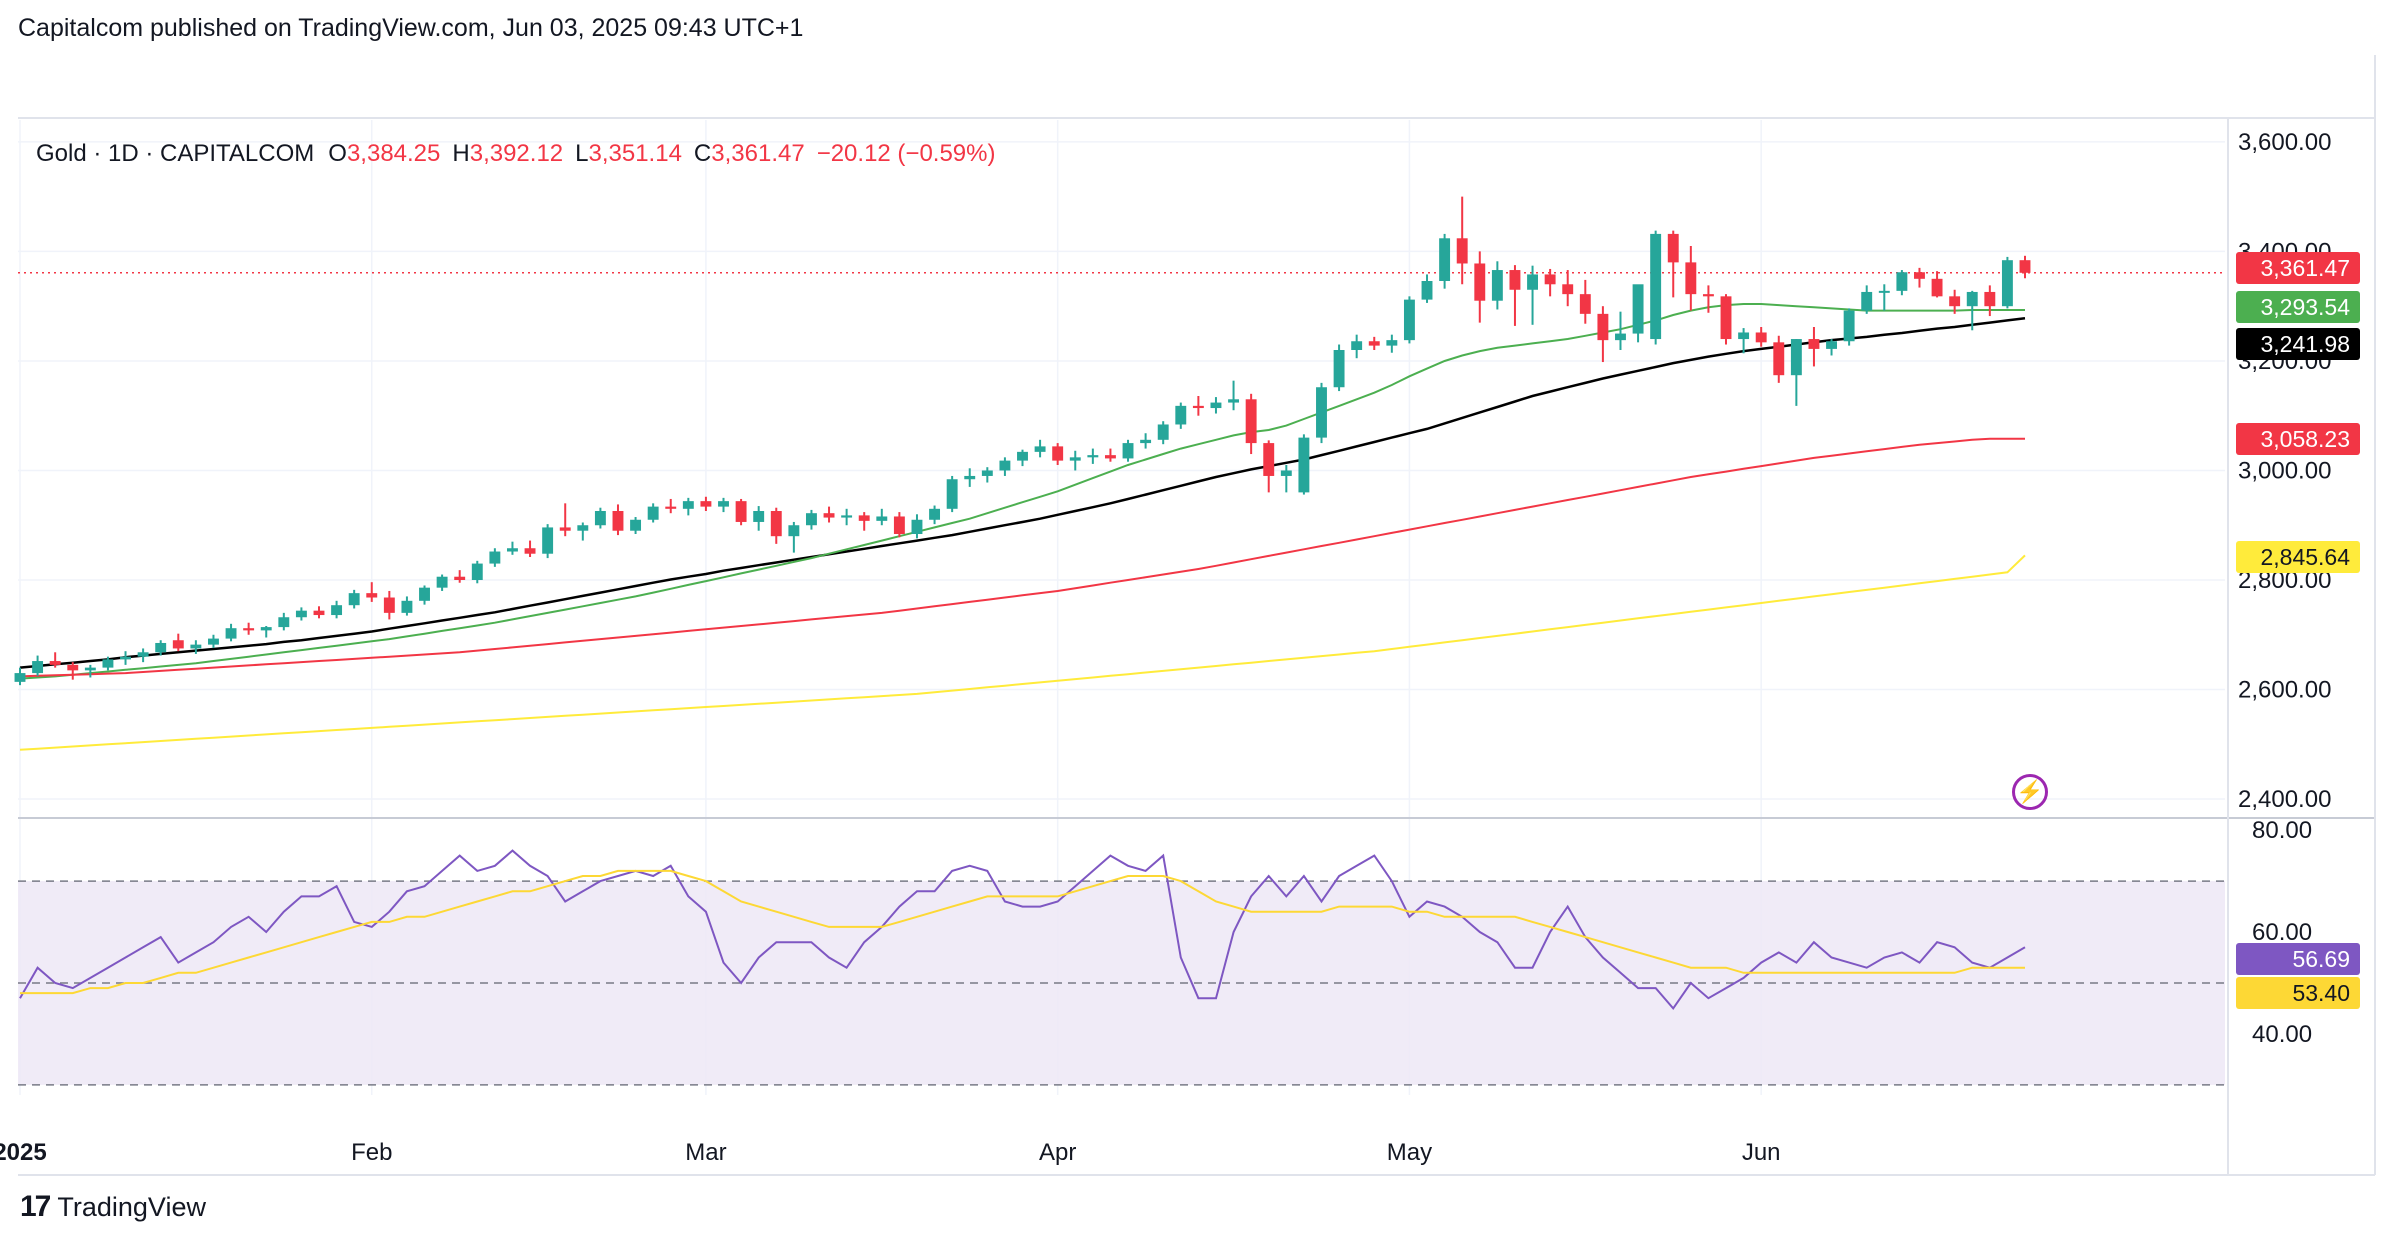 The width and height of the screenshot is (2390, 1244). I want to click on legend-high-value: 3,392.12, so click(516, 153).